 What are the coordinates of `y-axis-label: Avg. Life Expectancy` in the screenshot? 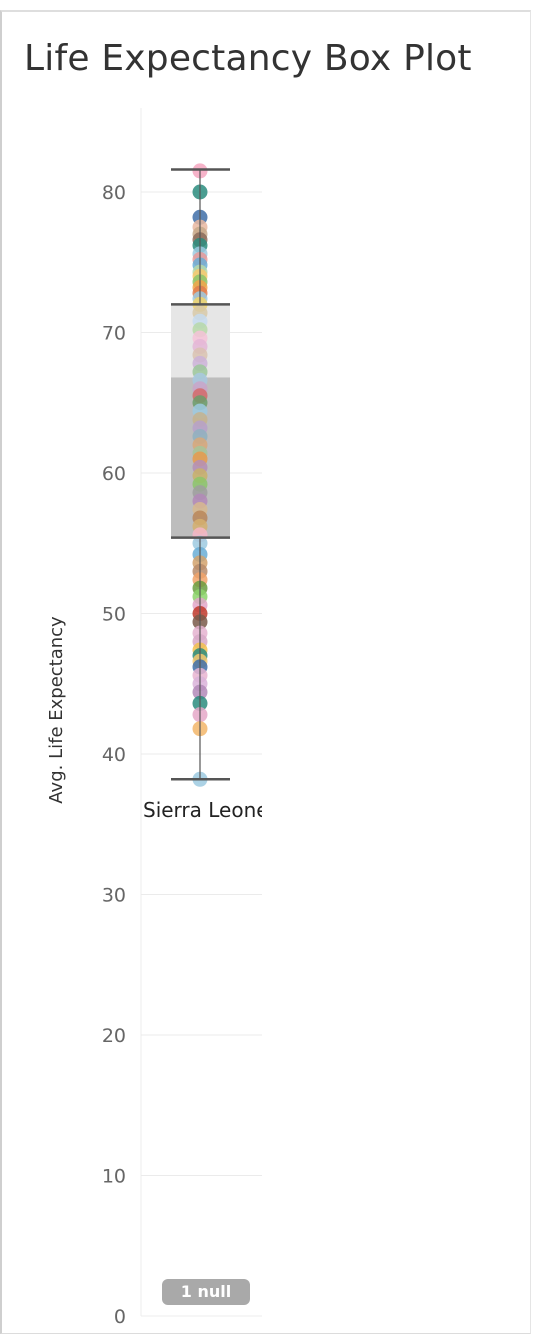 It's located at (56, 710).